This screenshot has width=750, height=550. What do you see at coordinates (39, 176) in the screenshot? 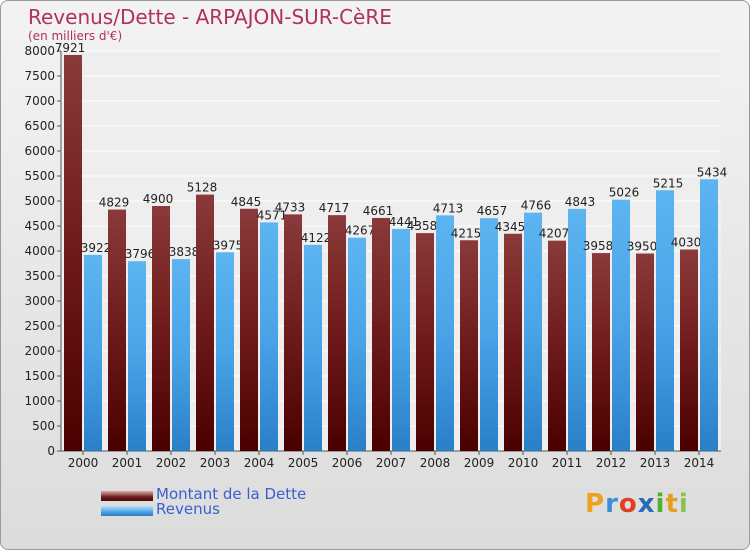
I see `y-tick-label: 5500` at bounding box center [39, 176].